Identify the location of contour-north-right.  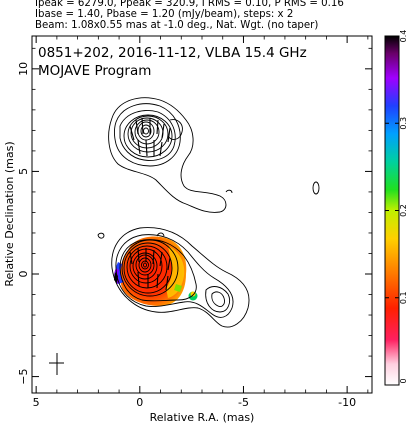
(175, 129).